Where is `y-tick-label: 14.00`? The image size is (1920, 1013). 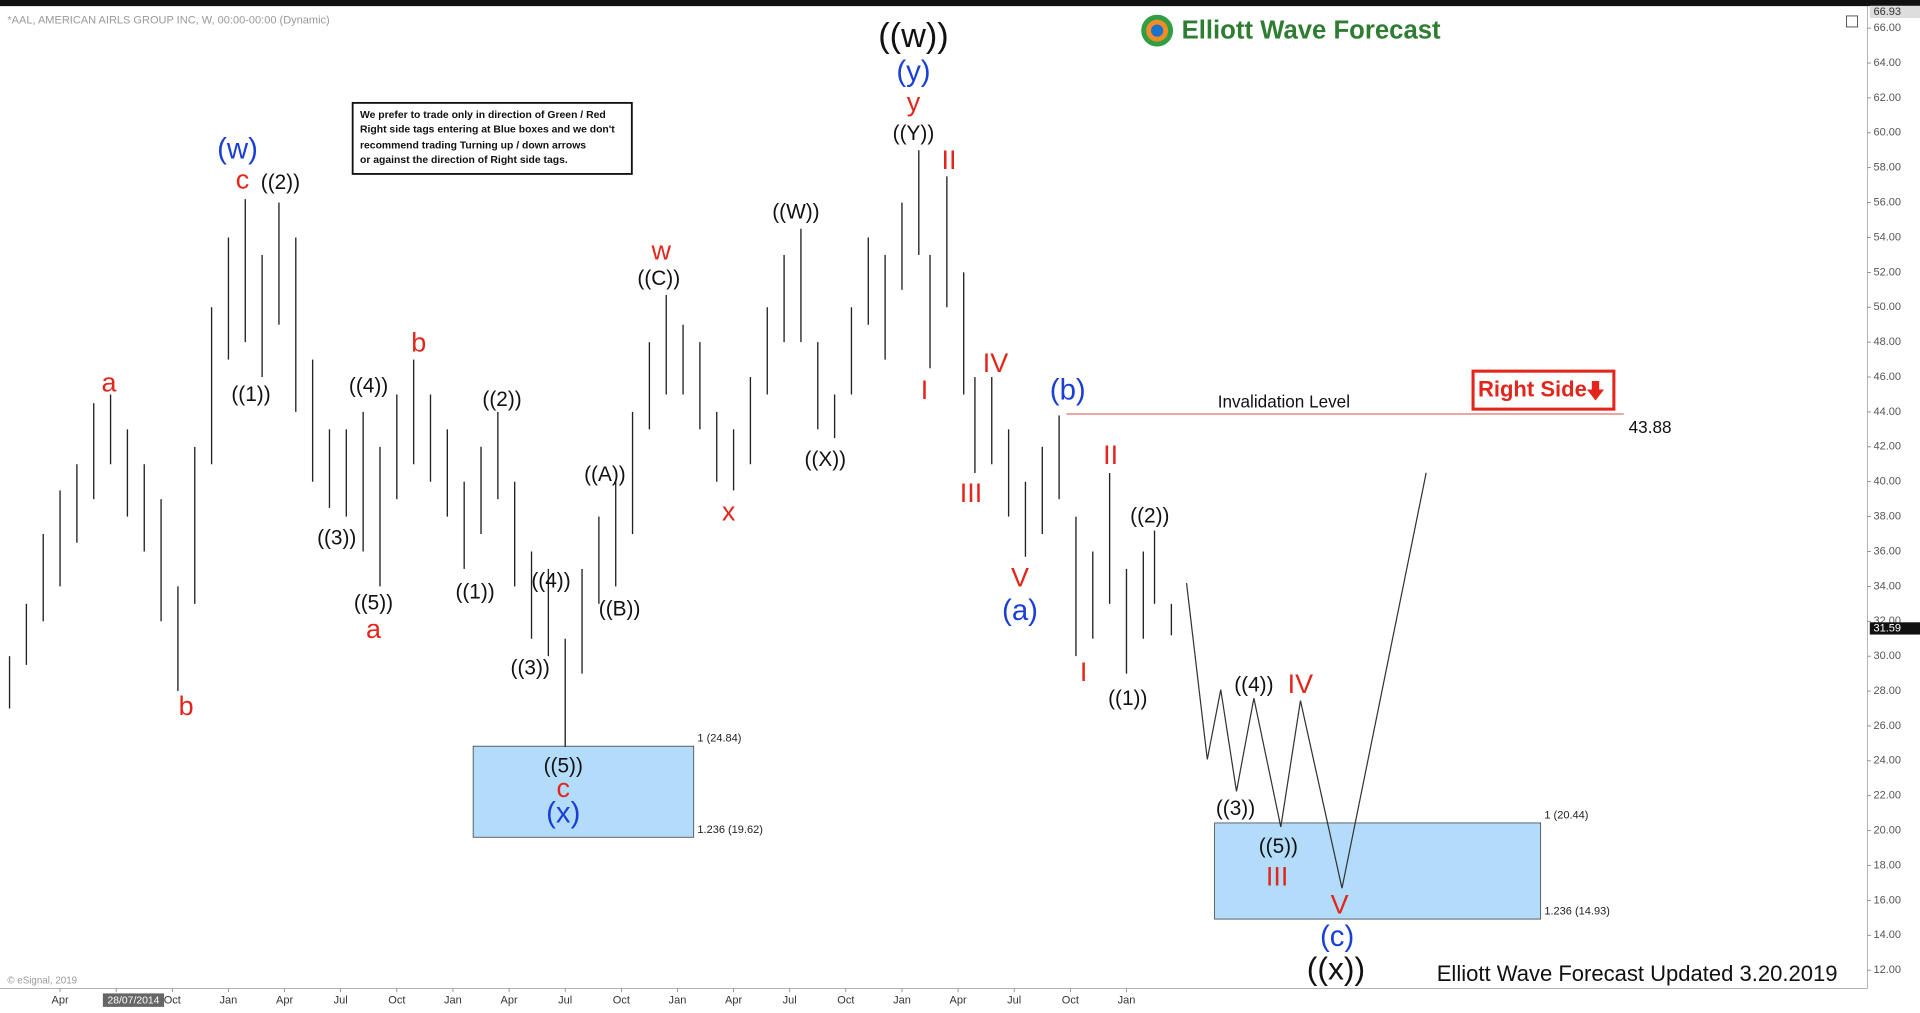 y-tick-label: 14.00 is located at coordinates (1887, 935).